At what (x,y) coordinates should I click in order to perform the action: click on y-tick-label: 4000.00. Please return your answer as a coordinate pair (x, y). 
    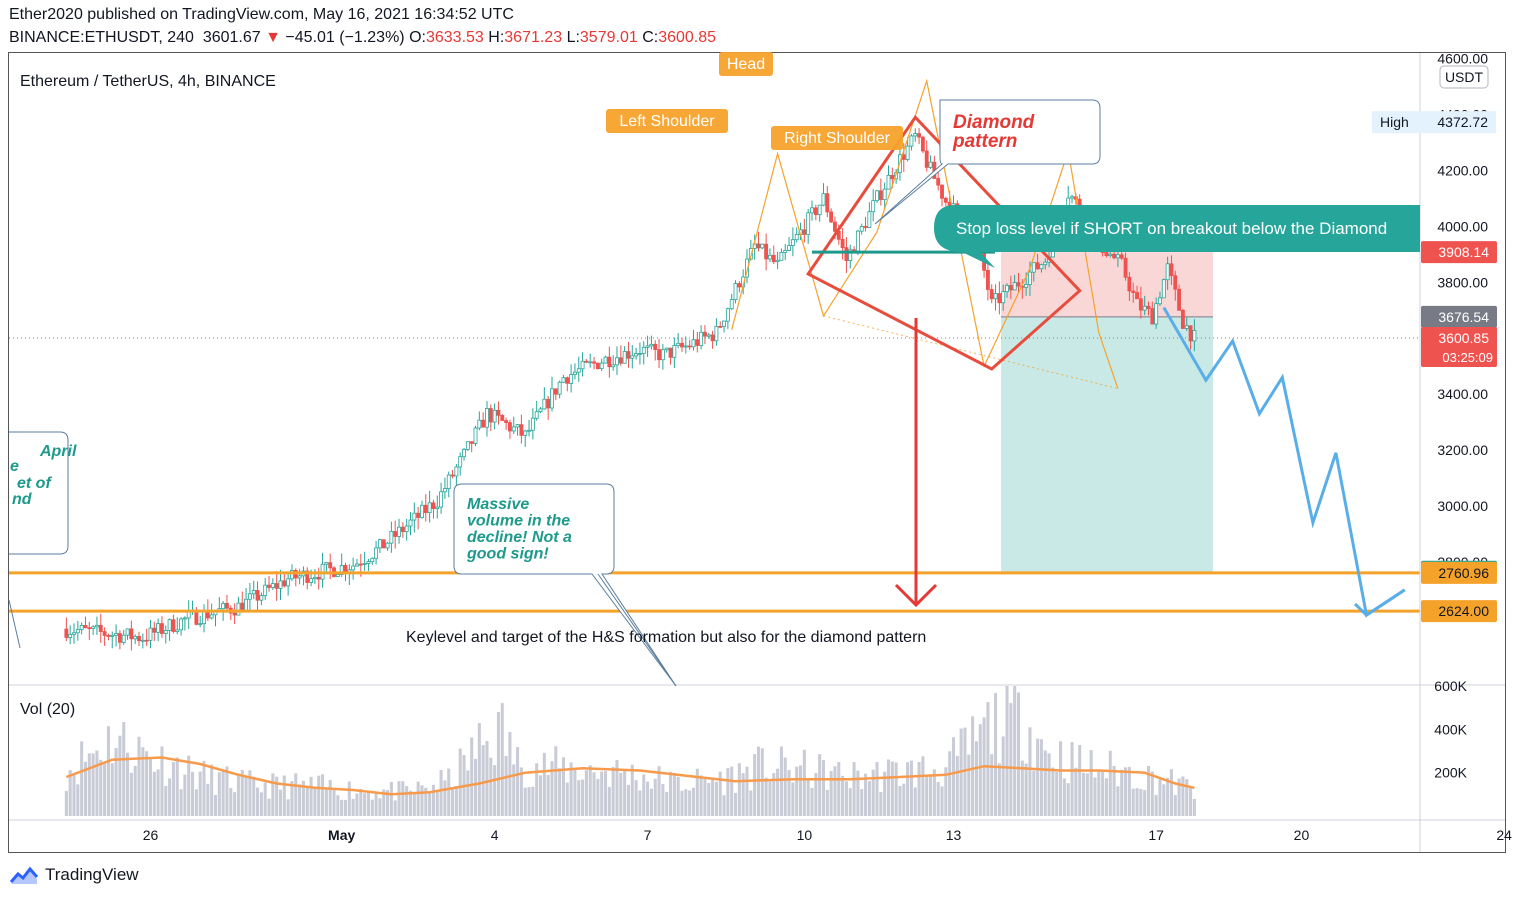
    Looking at the image, I should click on (1462, 226).